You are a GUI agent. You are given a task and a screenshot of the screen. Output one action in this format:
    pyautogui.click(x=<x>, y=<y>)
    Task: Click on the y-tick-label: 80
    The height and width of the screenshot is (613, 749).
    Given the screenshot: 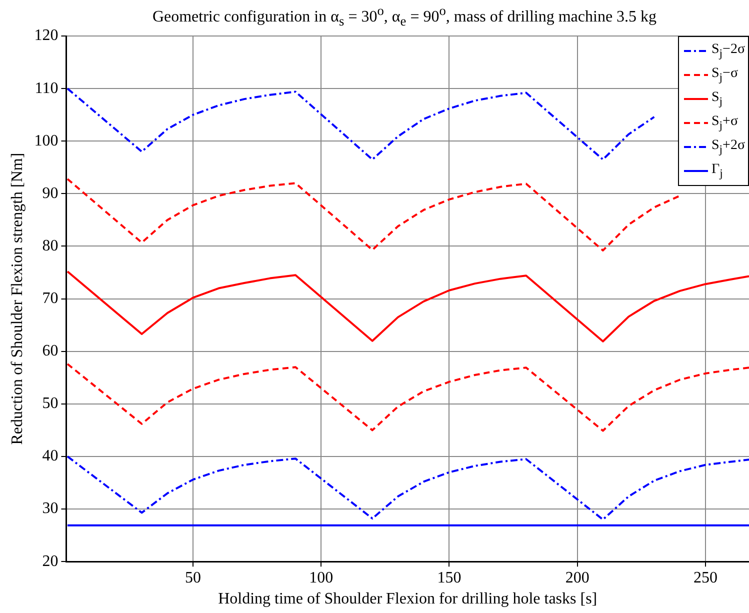 What is the action you would take?
    pyautogui.click(x=50, y=245)
    